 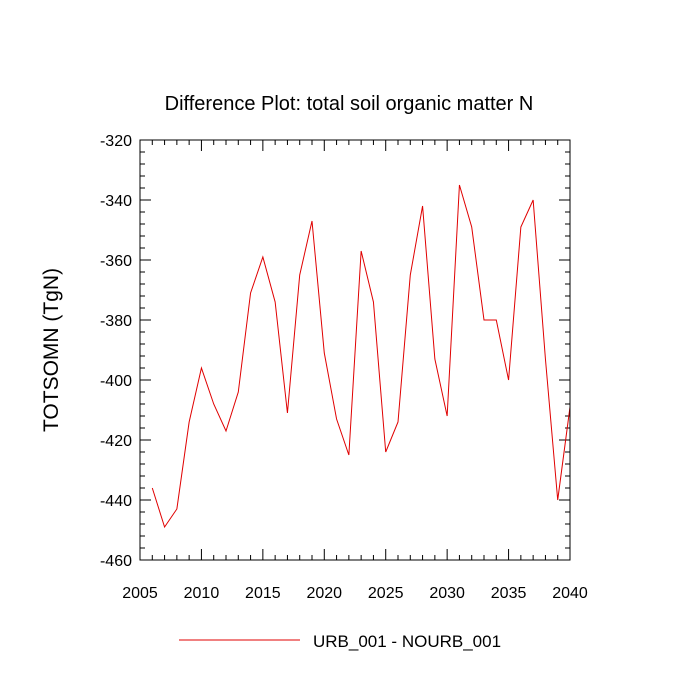 What do you see at coordinates (51, 350) in the screenshot?
I see `y-axis-label: TOTSOMN (TgN)` at bounding box center [51, 350].